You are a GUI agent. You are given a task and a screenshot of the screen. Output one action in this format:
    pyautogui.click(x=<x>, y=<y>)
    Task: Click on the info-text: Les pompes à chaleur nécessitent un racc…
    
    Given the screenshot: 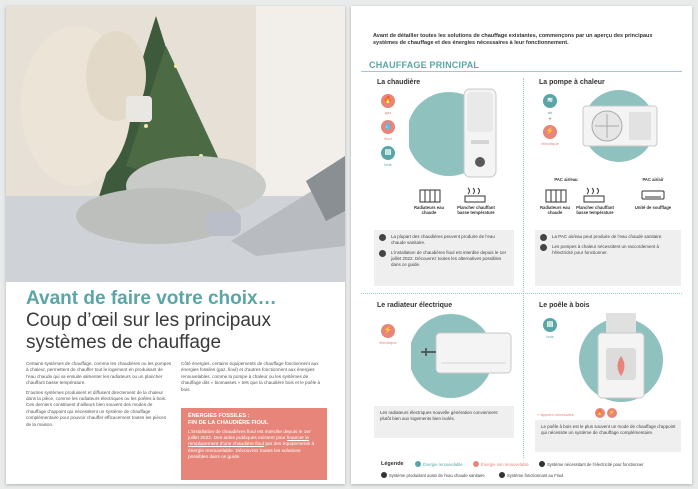 What is the action you would take?
    pyautogui.click(x=606, y=249)
    